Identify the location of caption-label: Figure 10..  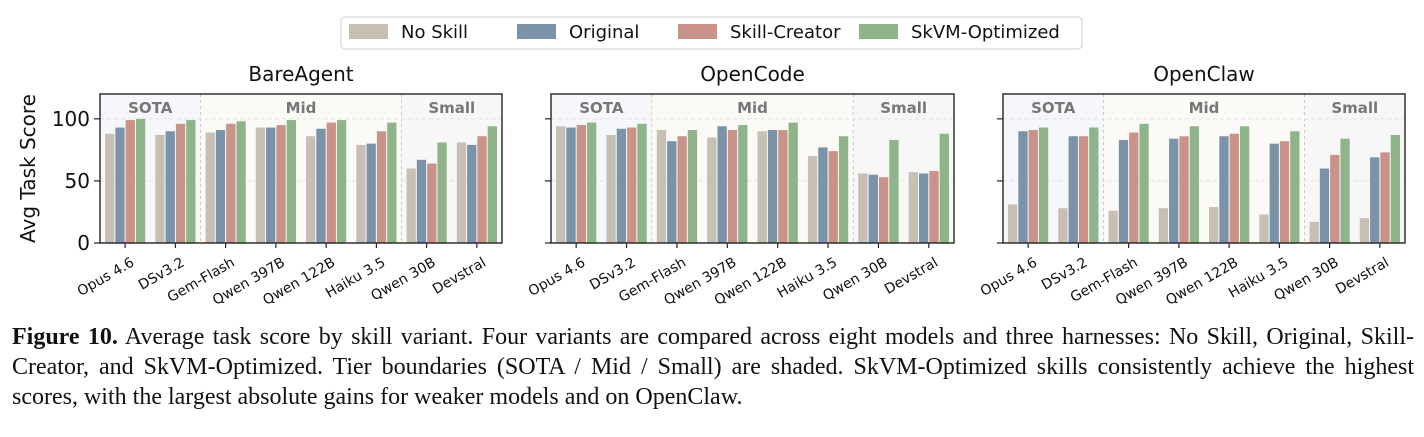
(65, 337).